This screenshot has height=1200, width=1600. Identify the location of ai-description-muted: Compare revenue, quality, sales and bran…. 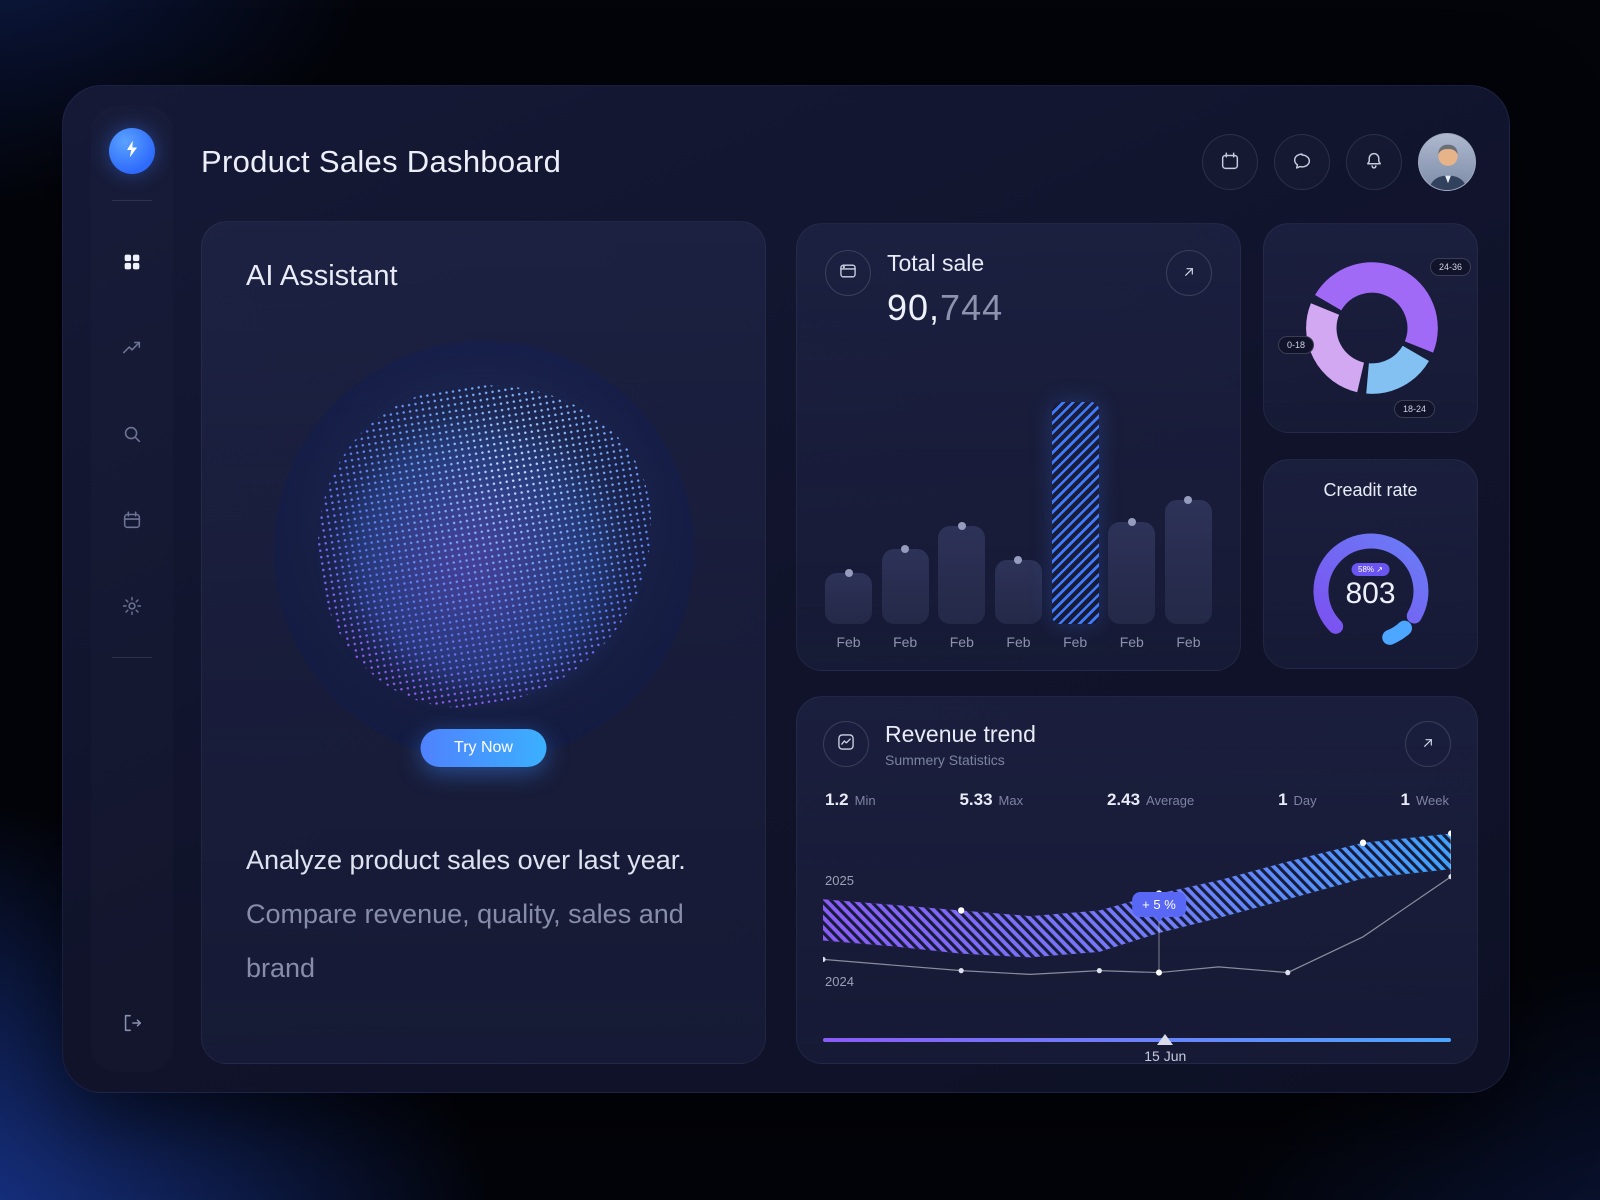
(465, 941).